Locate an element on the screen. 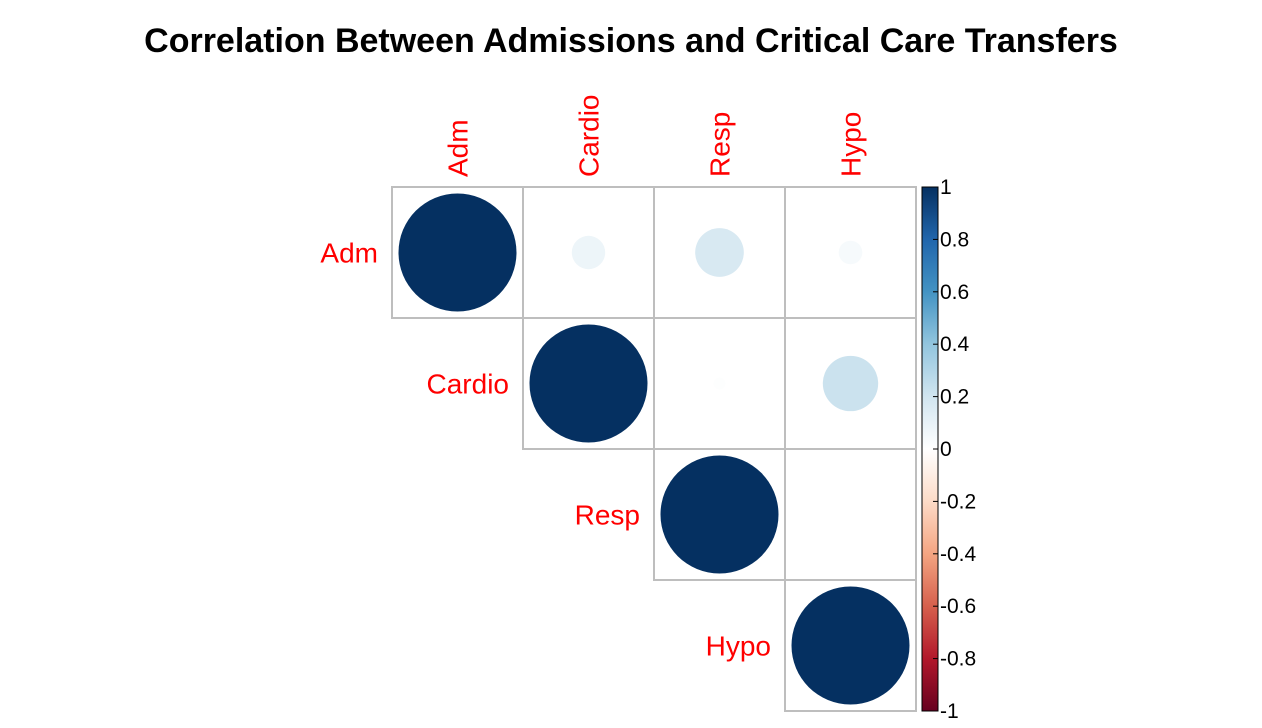 Image resolution: width=1262 pixels, height=728 pixels. colorbar-tick-label: -0.6 is located at coordinates (958, 606).